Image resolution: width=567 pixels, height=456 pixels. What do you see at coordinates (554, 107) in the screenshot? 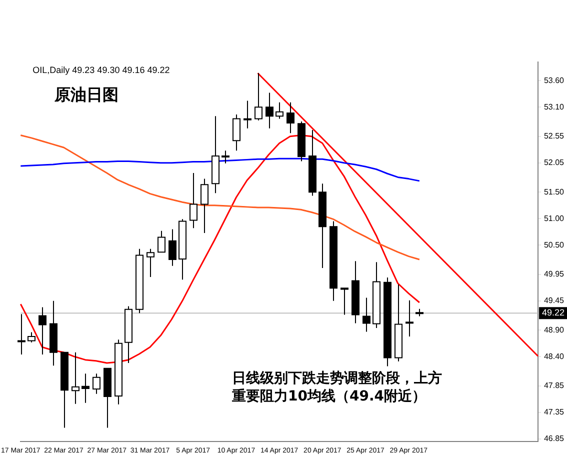
I see `y-tick-label: 53.10` at bounding box center [554, 107].